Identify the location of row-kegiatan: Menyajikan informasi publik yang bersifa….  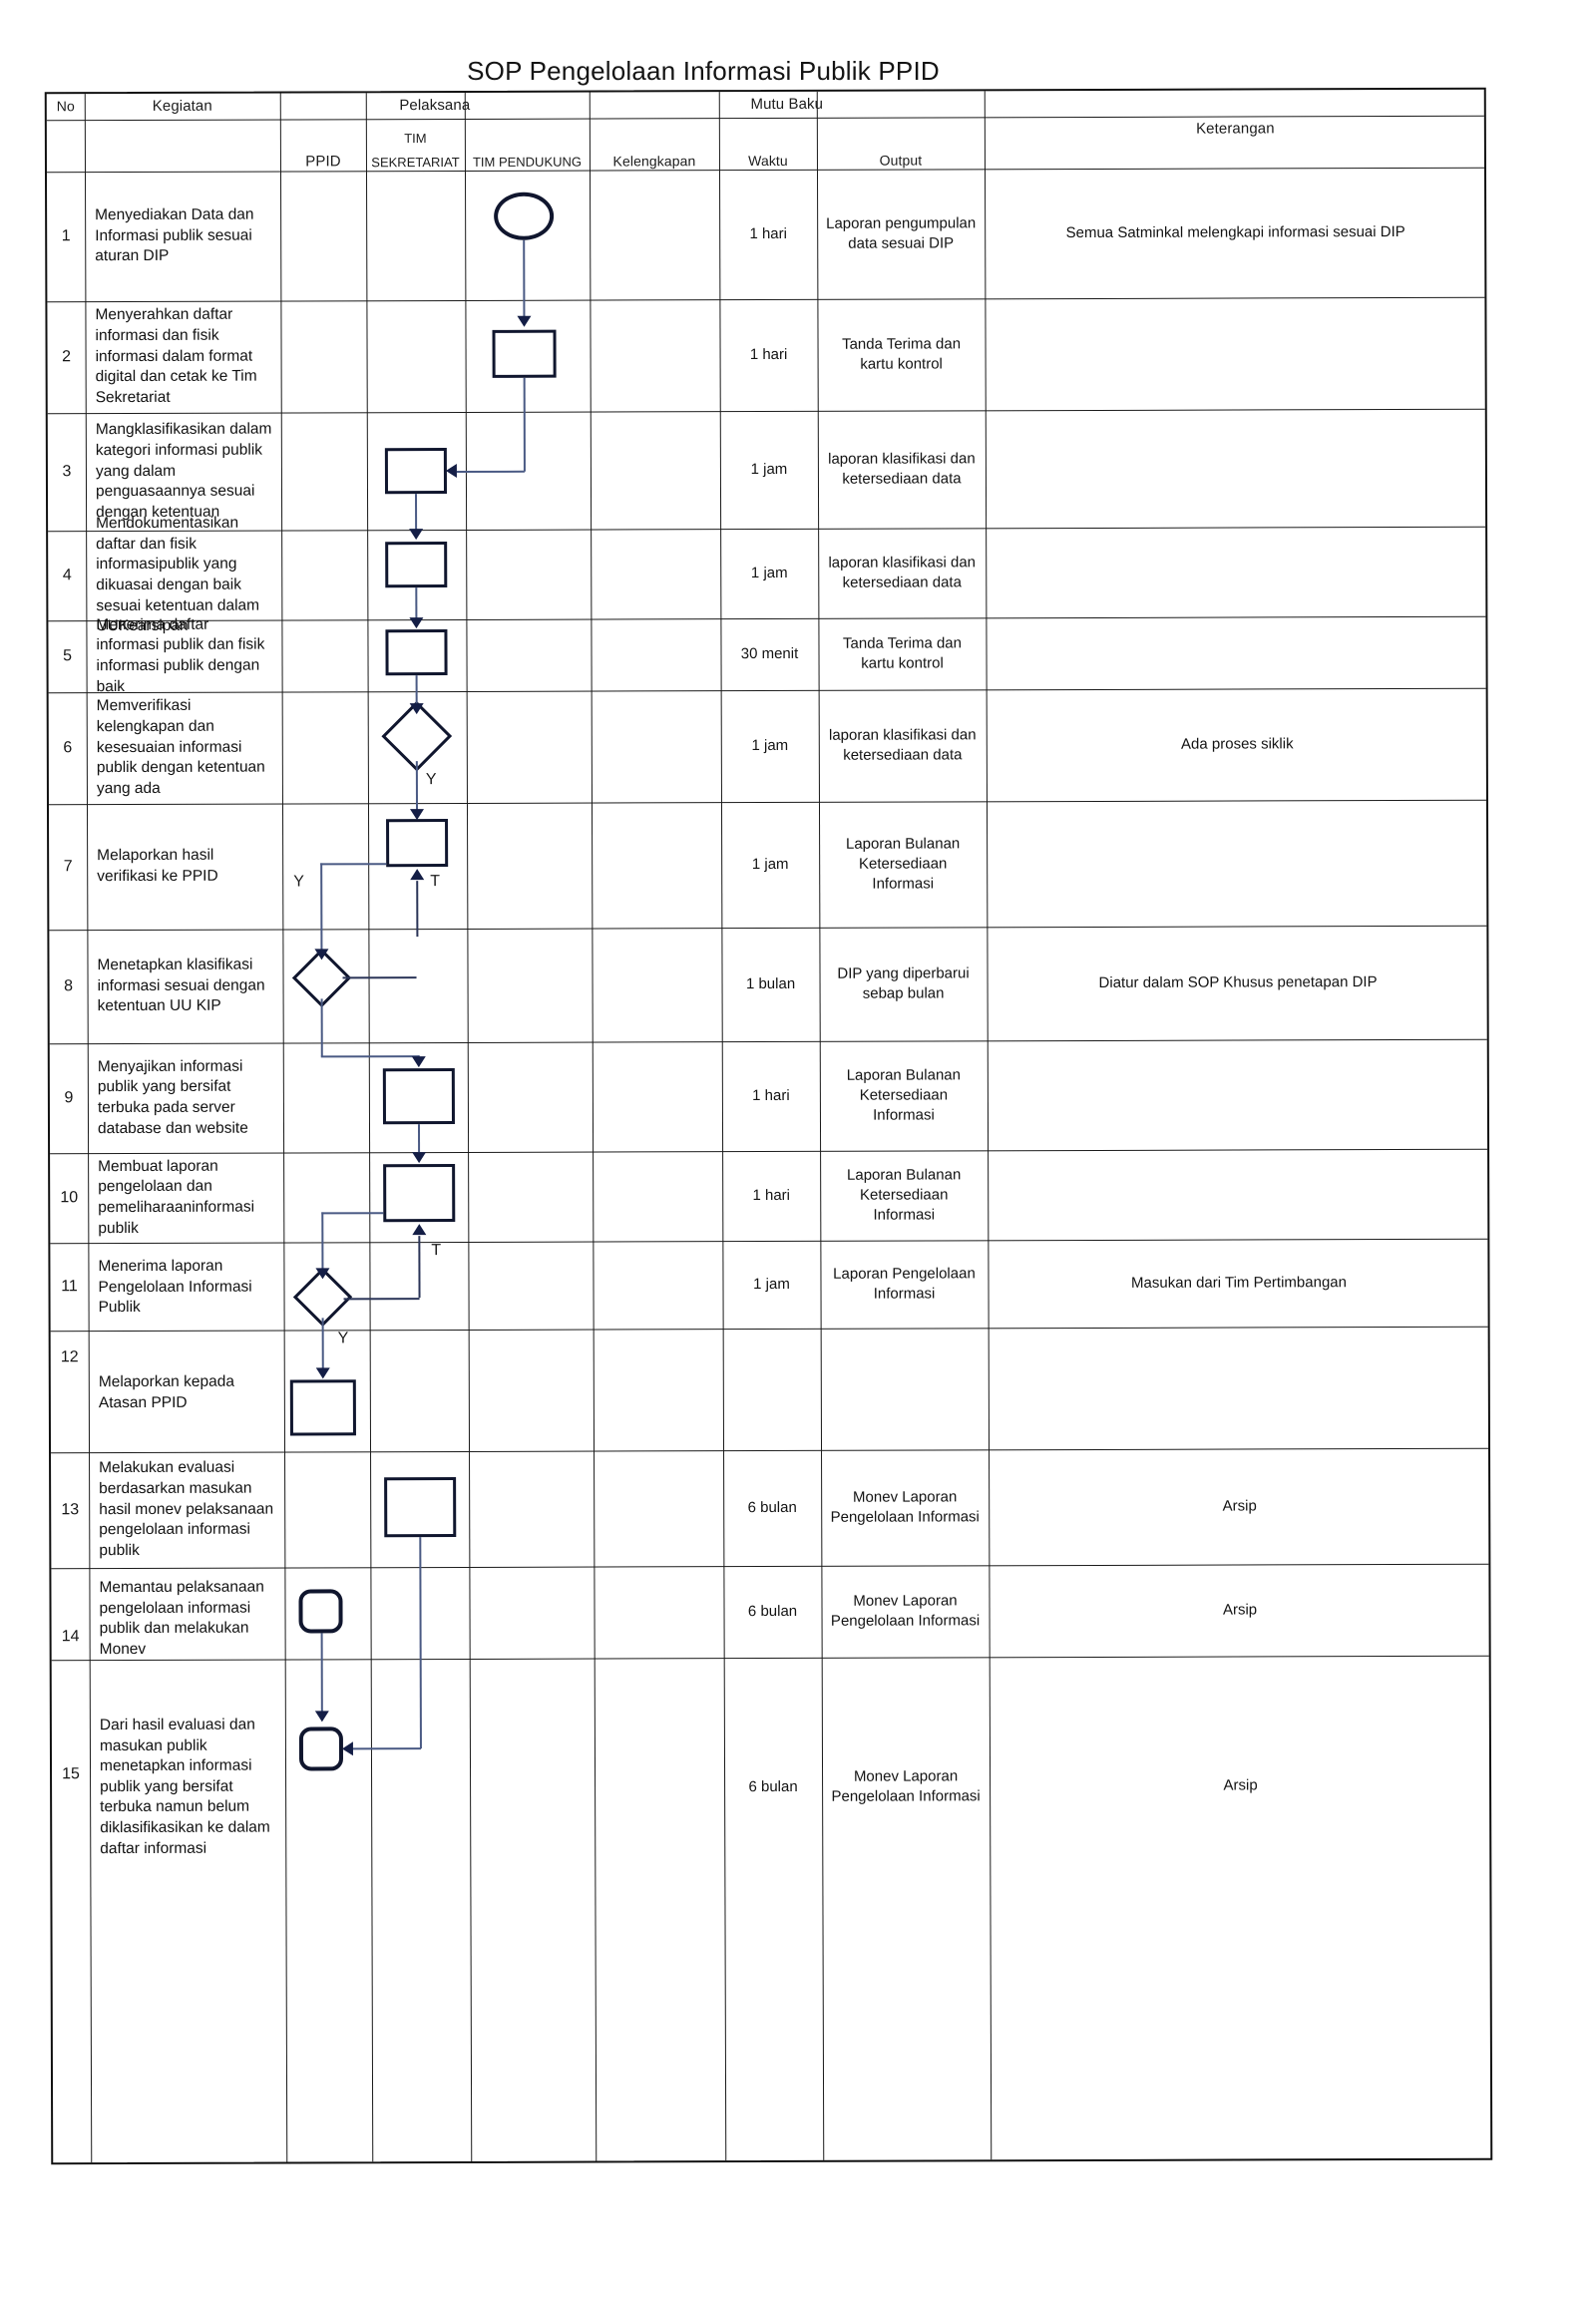
(172, 1097).